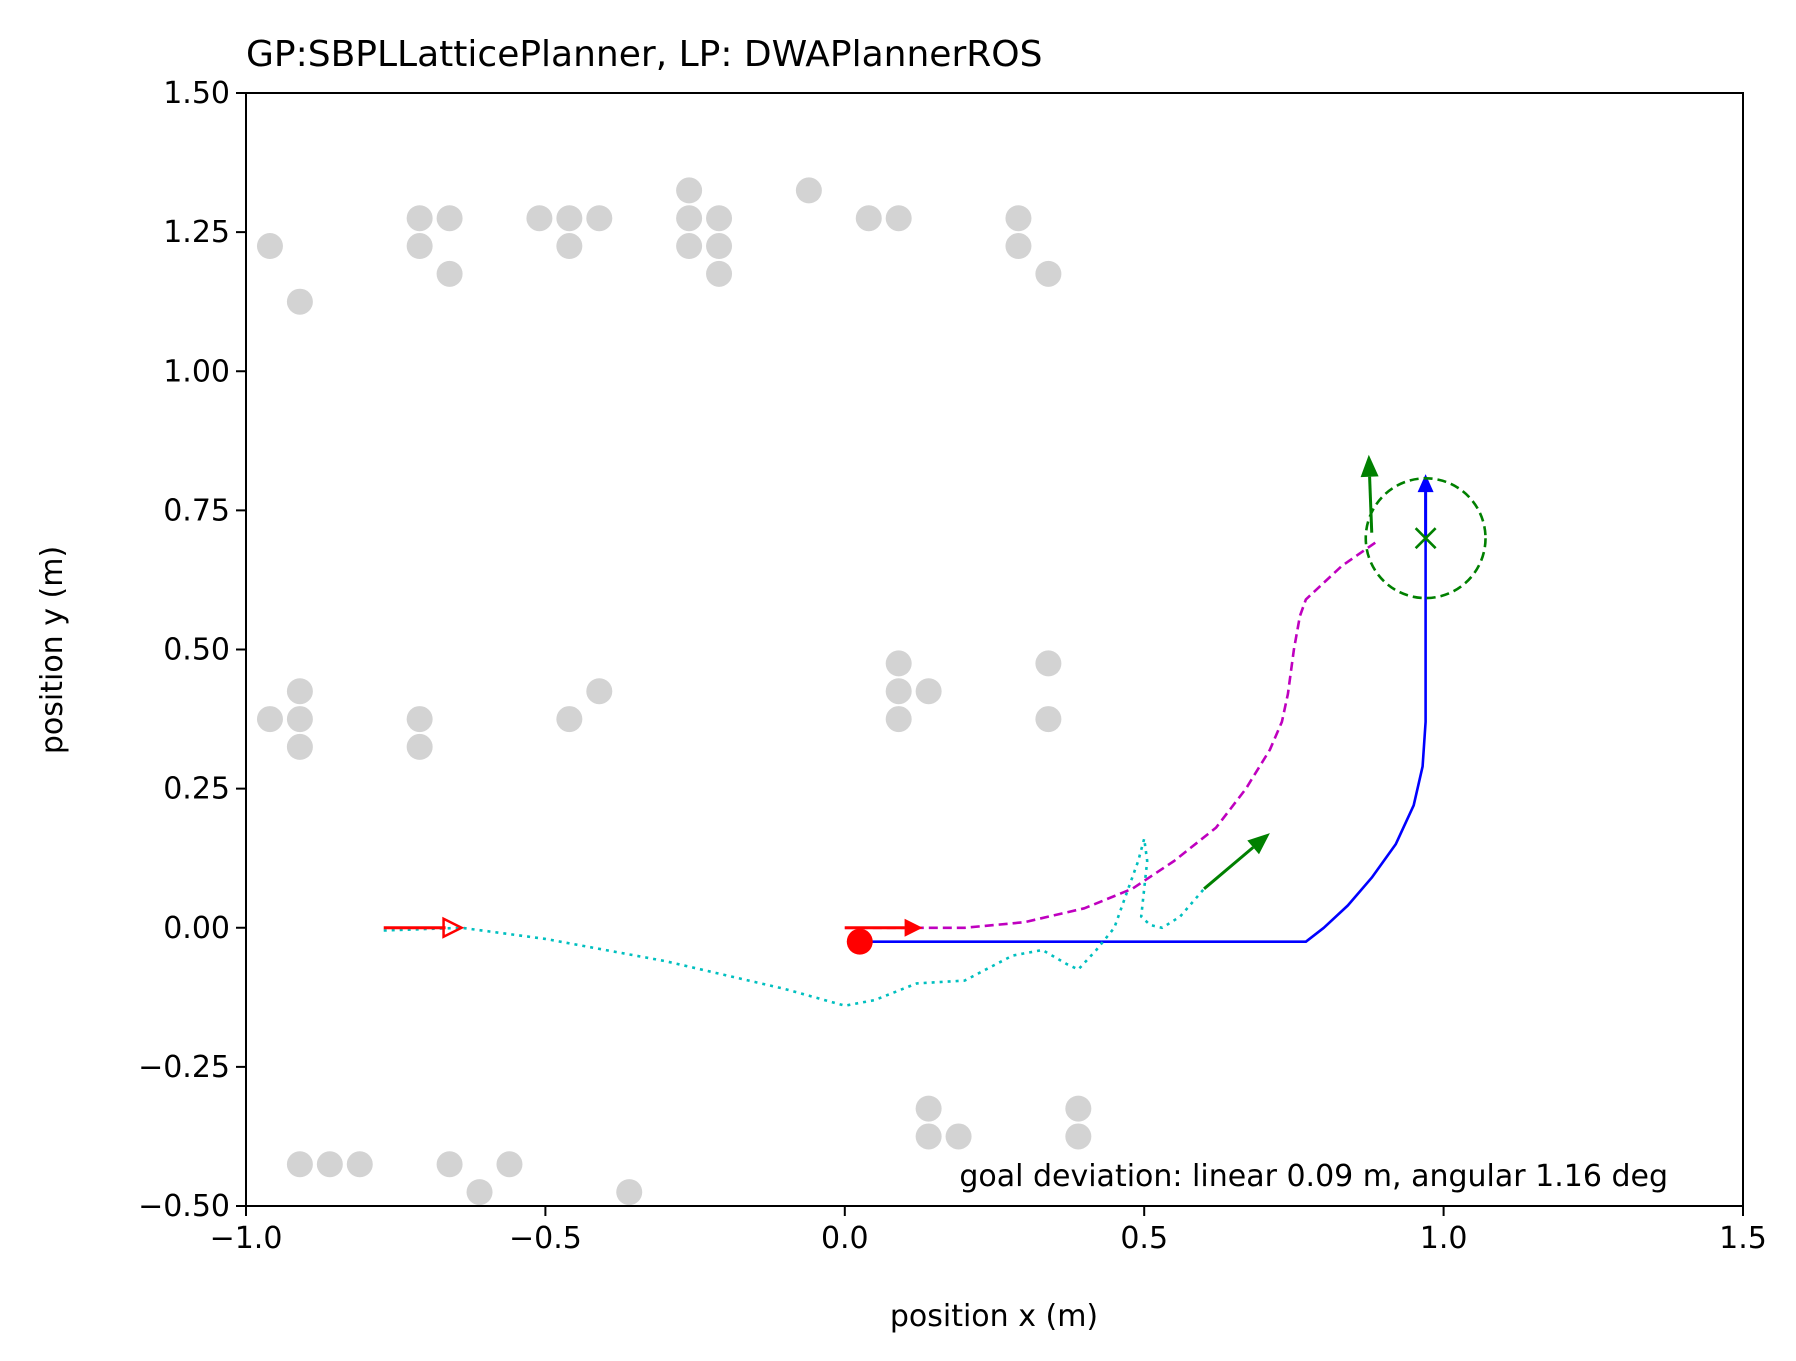 The height and width of the screenshot is (1361, 1796). Describe the element at coordinates (1229, 868) in the screenshot. I see `intermediate-heading-arrow-shaft` at that location.